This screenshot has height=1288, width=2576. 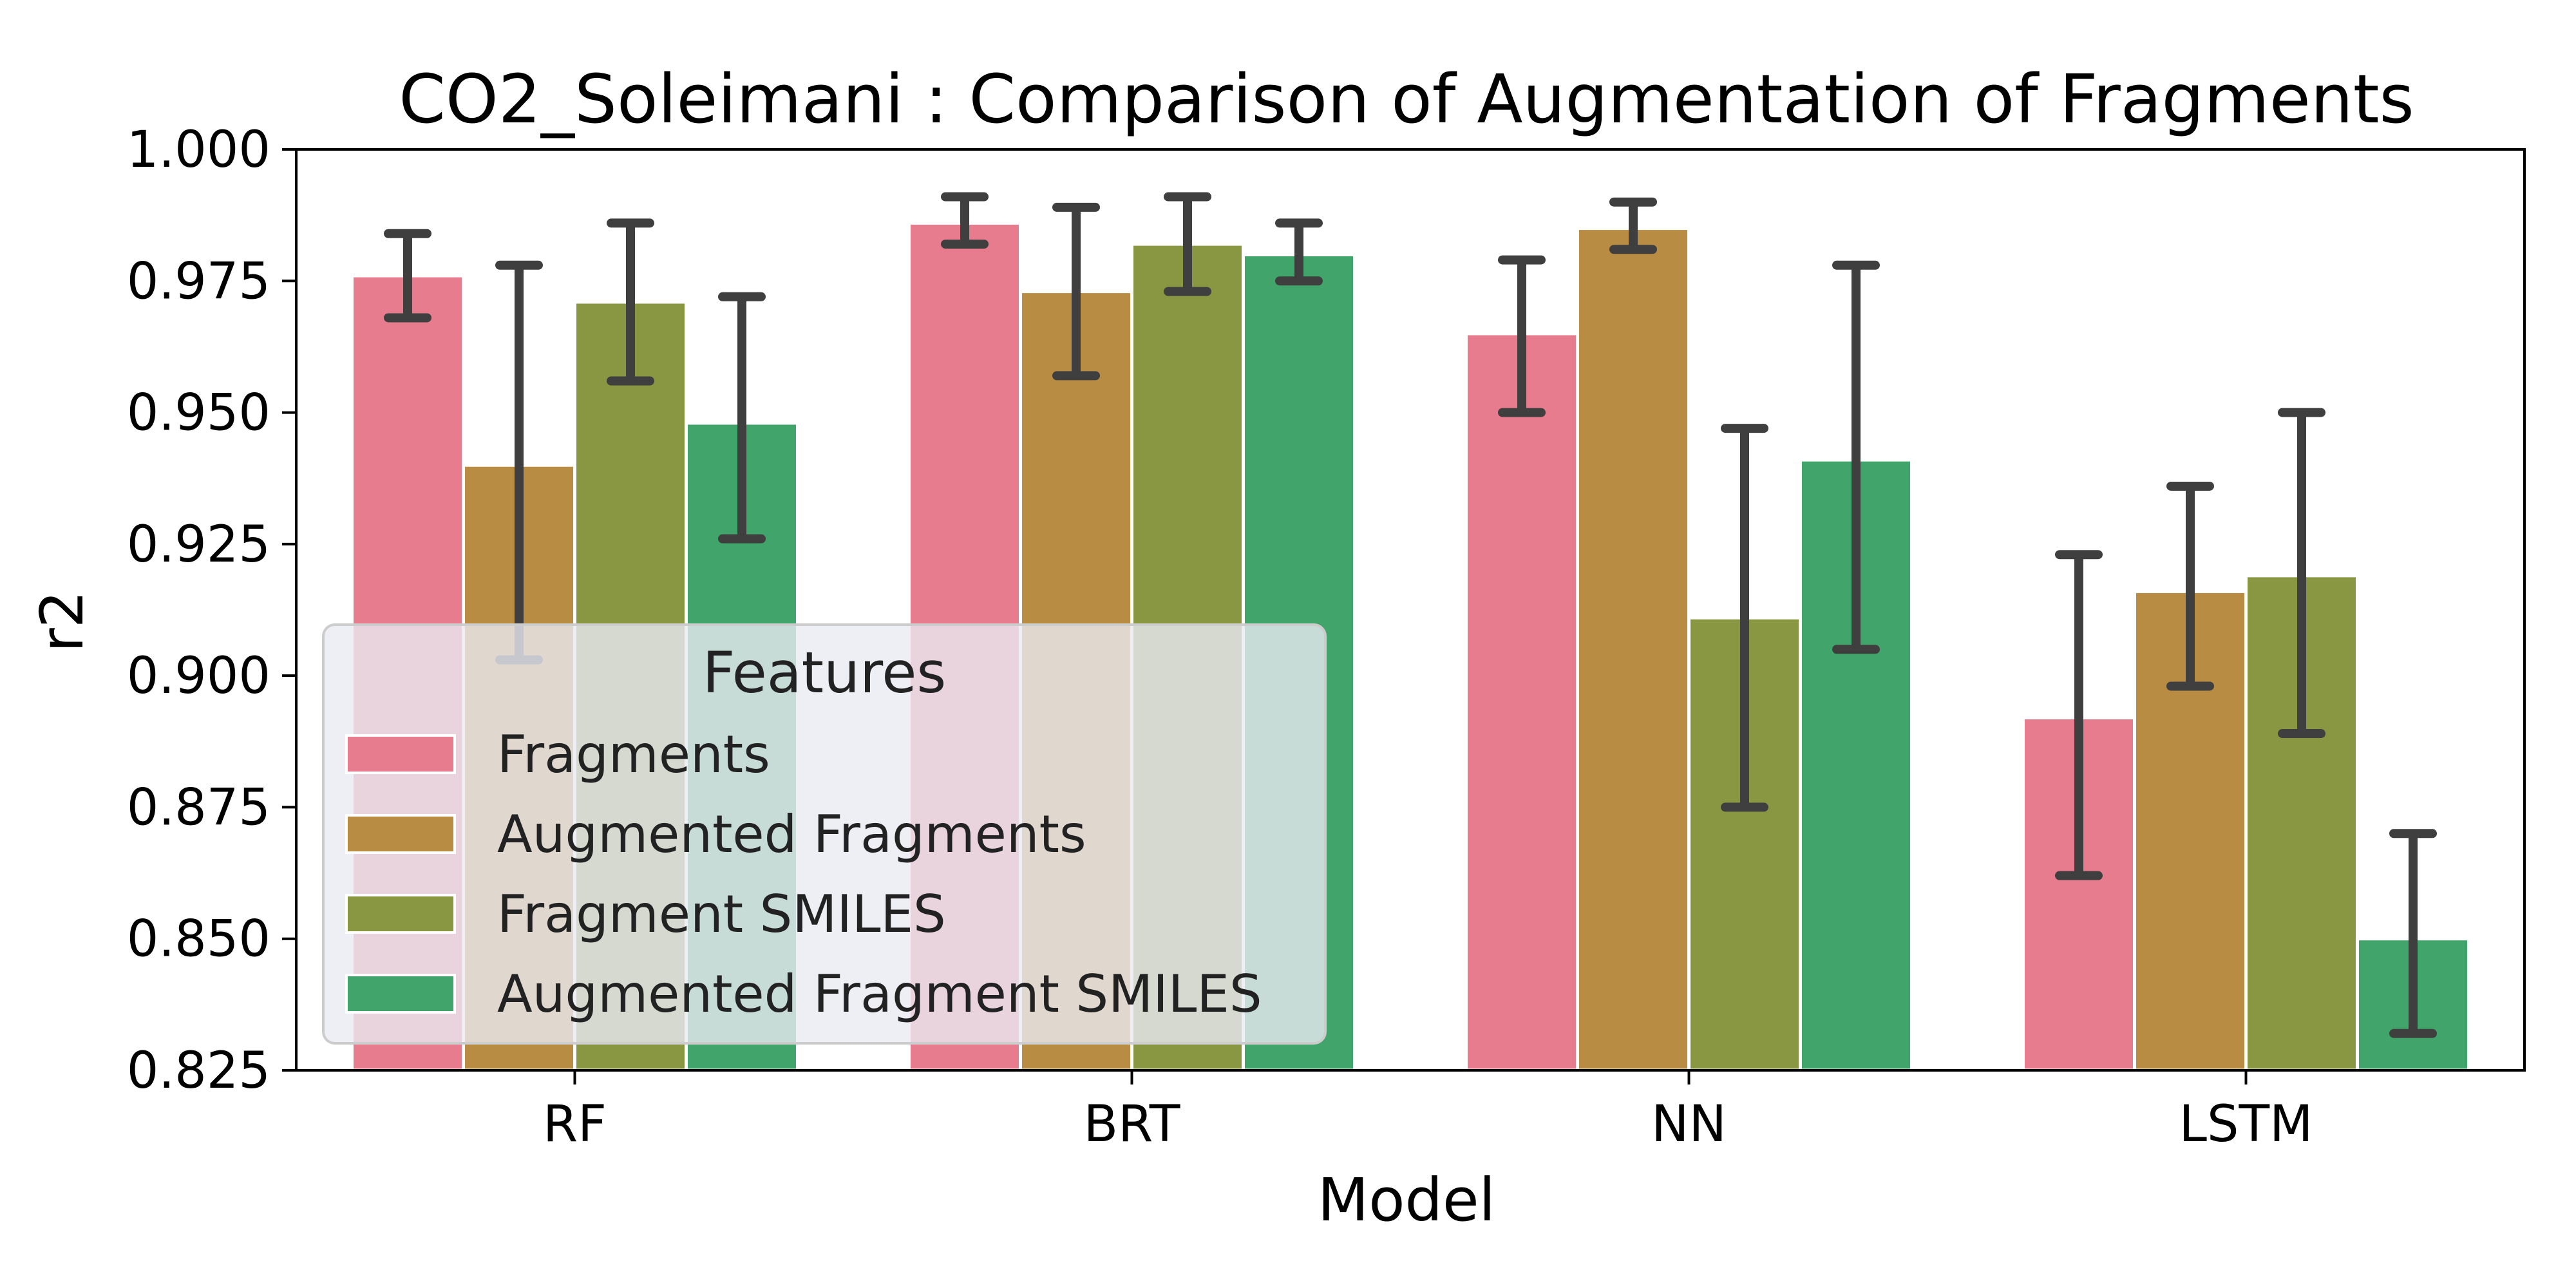 What do you see at coordinates (634, 754) in the screenshot?
I see `legend-label-1: Fragments` at bounding box center [634, 754].